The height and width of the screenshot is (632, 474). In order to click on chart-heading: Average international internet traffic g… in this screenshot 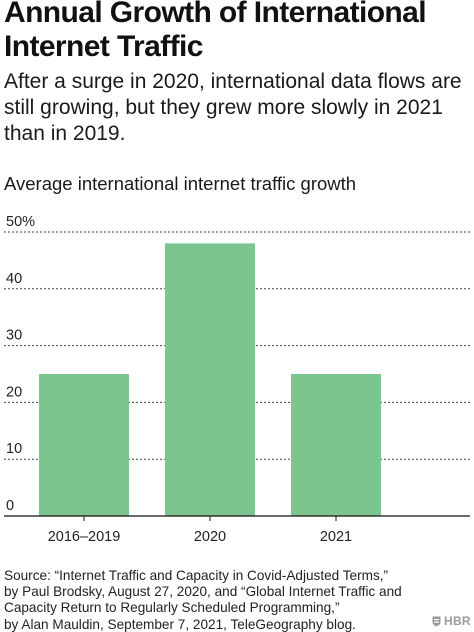, I will do `click(180, 183)`.